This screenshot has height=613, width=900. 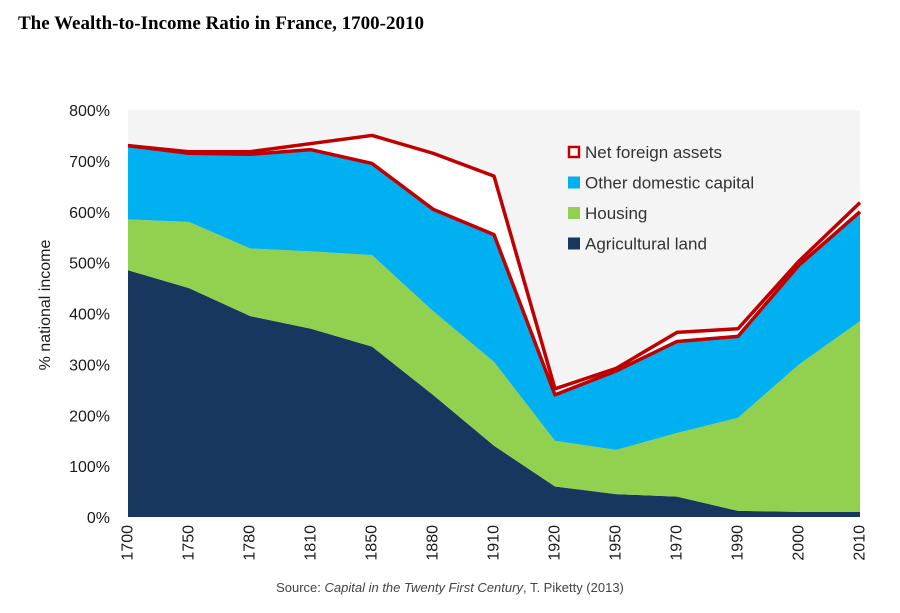 I want to click on legend-item-other-domestic-capital: Other domestic capital, so click(x=661, y=183).